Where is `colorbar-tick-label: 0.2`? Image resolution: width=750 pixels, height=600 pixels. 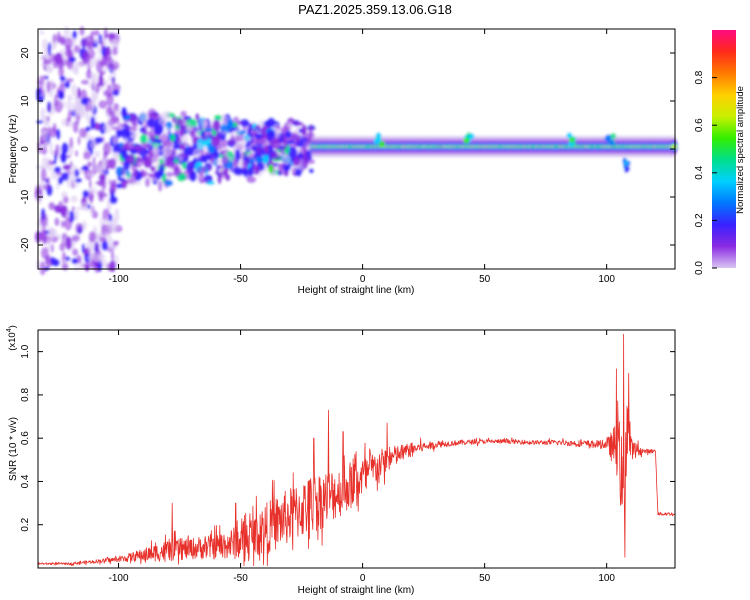 colorbar-tick-label: 0.2 is located at coordinates (699, 220).